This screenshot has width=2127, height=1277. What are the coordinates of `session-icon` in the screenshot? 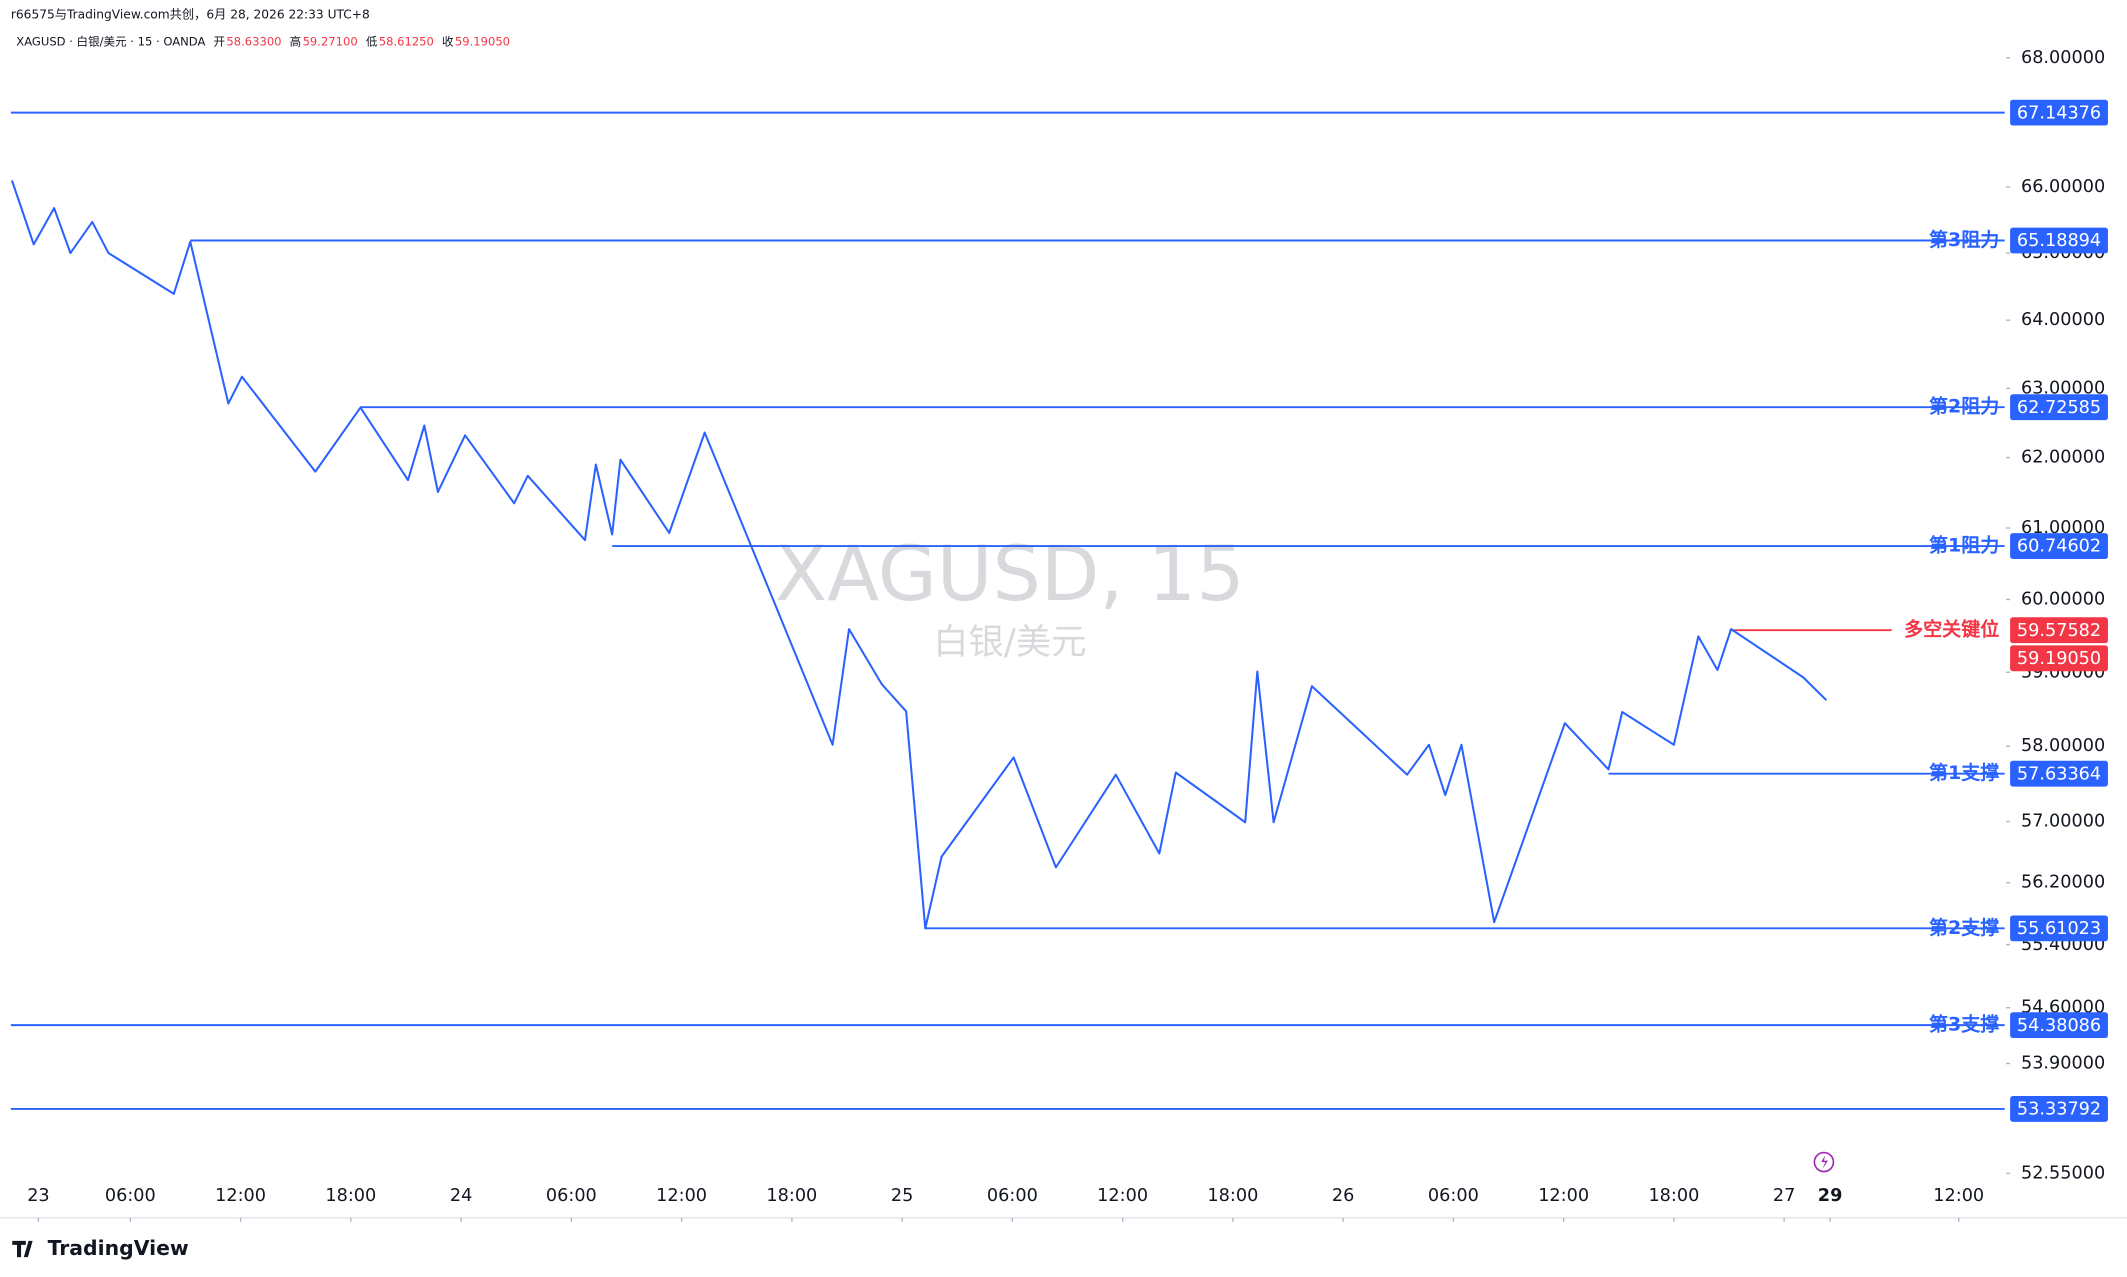 It's located at (1824, 1162).